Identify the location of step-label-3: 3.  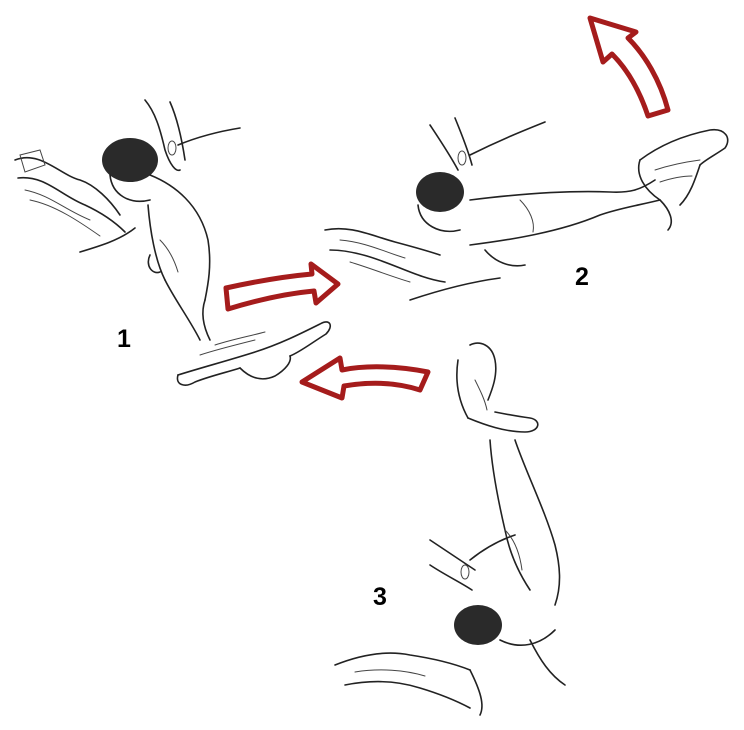
(380, 597).